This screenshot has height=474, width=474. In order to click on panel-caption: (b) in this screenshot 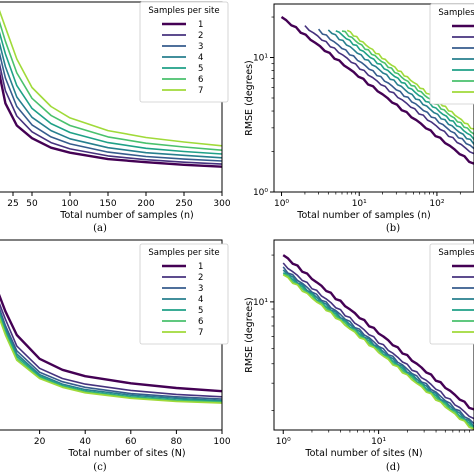, I will do `click(393, 228)`.